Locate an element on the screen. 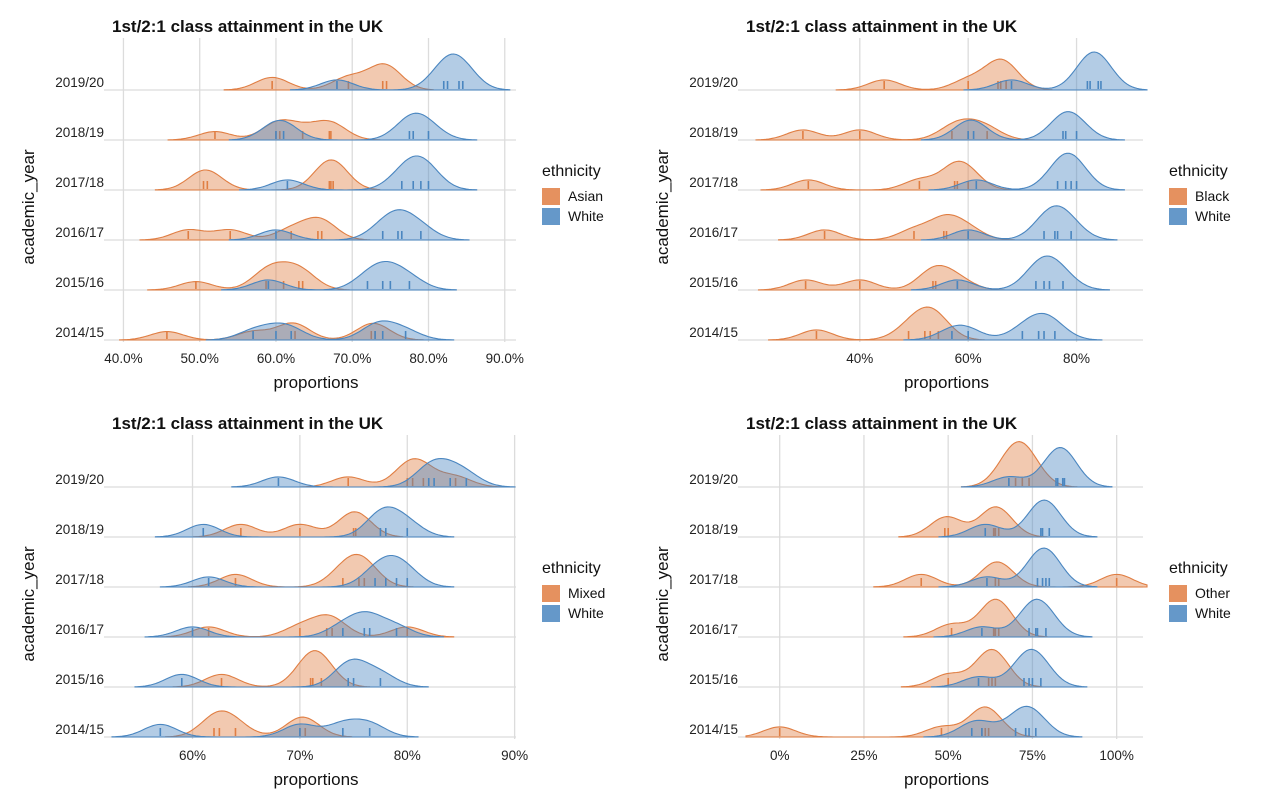 This screenshot has height=807, width=1280. x-tick-label: 50.0% is located at coordinates (200, 358).